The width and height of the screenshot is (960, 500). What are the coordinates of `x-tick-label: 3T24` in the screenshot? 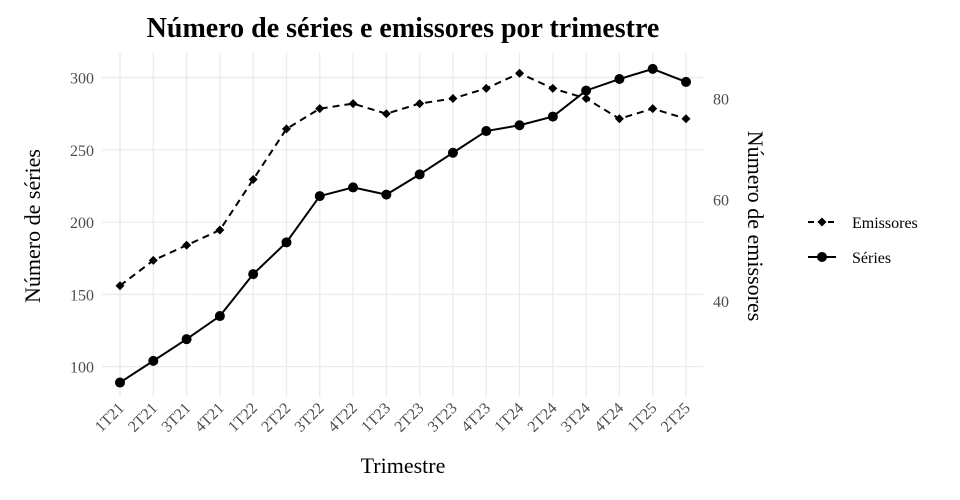 It's located at (576, 418).